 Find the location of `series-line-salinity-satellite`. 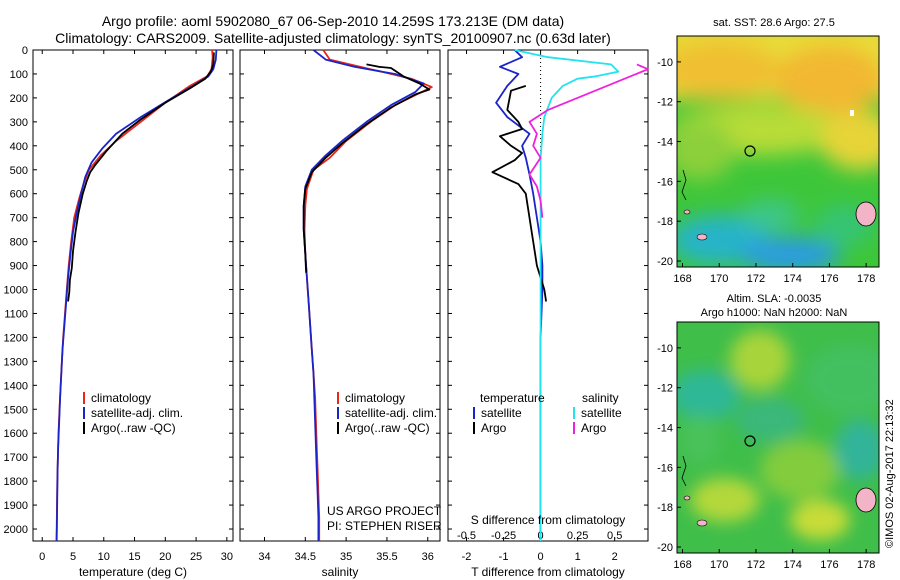

series-line-salinity-satellite is located at coordinates (567, 295).